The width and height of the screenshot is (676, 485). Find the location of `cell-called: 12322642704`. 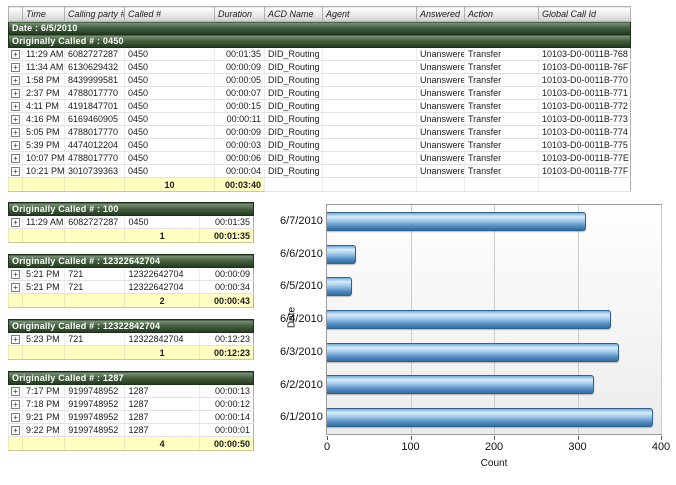

cell-called: 12322642704 is located at coordinates (162, 287).